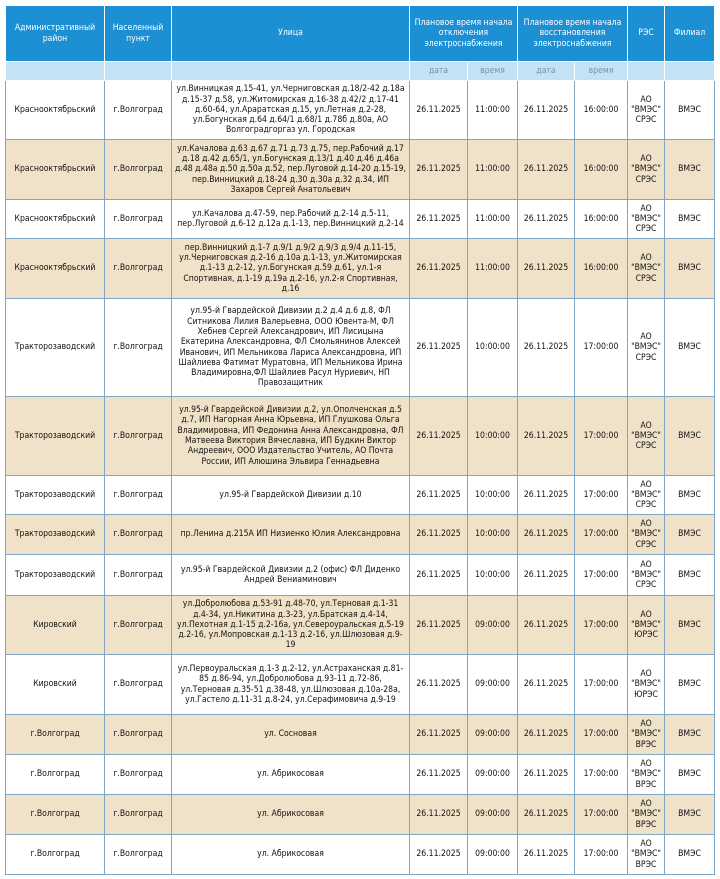  Describe the element at coordinates (138, 33) in the screenshot. I see `header-cell: Населенный пункт` at that location.